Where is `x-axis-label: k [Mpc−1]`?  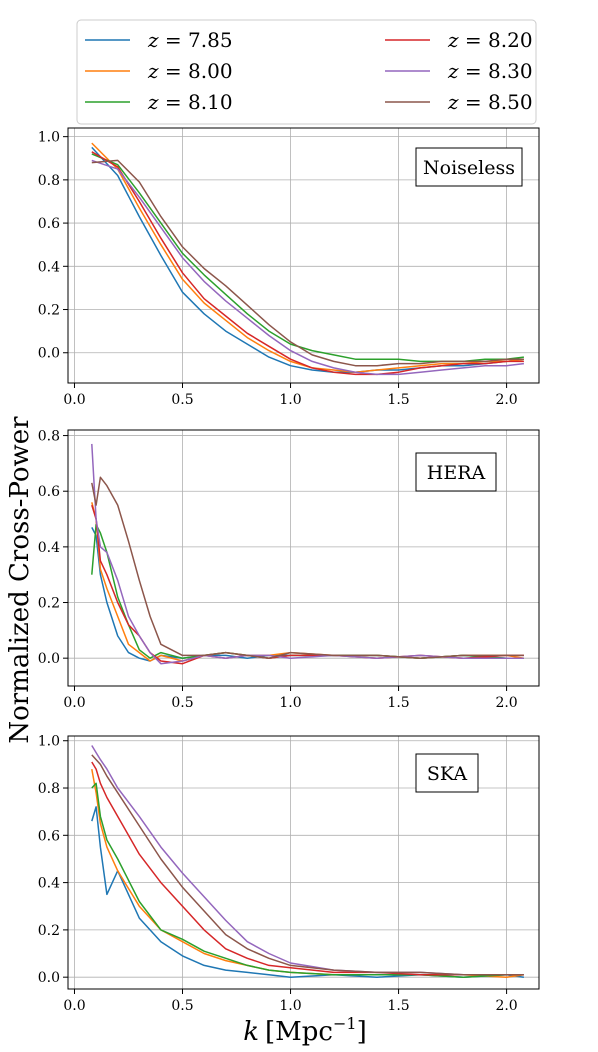
x-axis-label: k [Mpc−1] is located at coordinates (305, 1030).